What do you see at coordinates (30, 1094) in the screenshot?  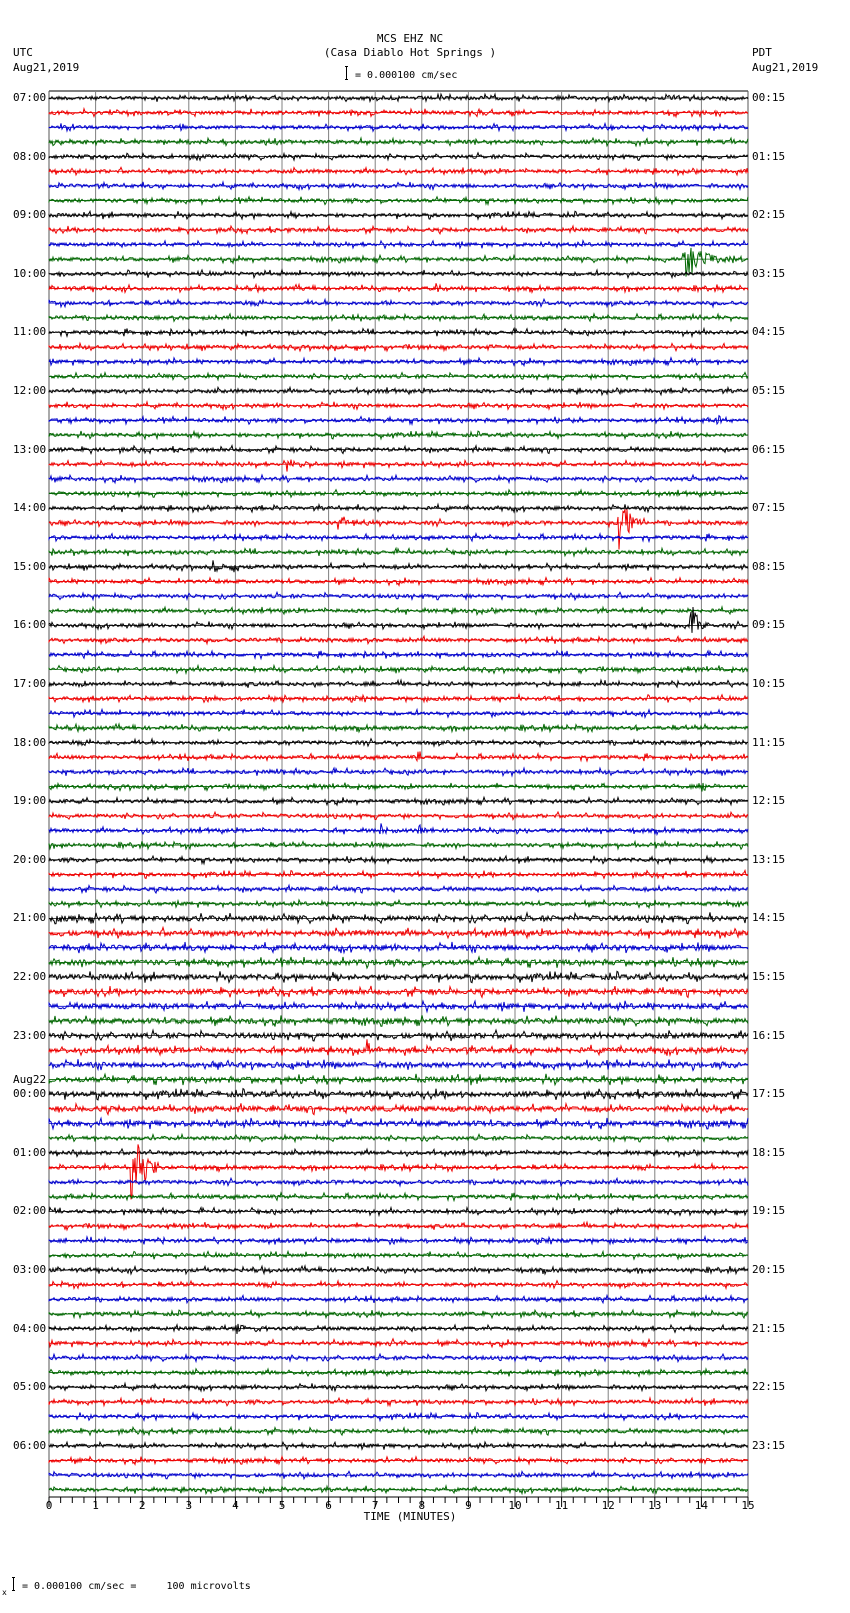 I see `utc-time-label: 00:00` at bounding box center [30, 1094].